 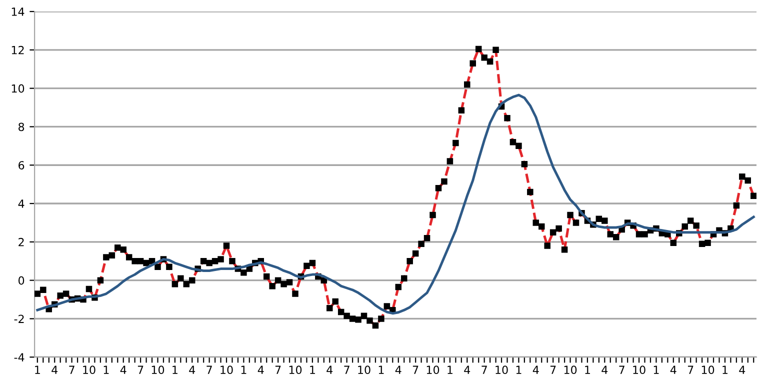 What do you see at coordinates (18, 12) in the screenshot?
I see `y-tick-label: 14` at bounding box center [18, 12].